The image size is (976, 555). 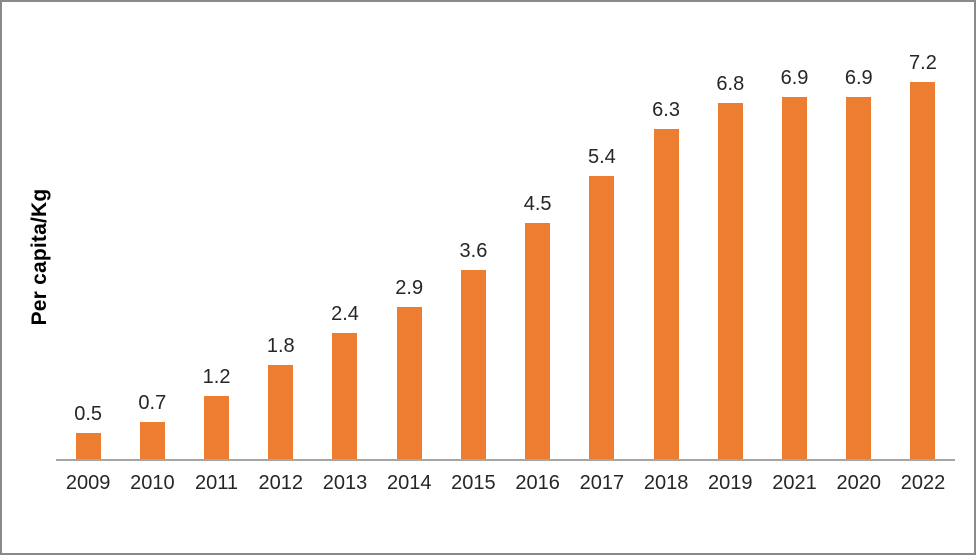 What do you see at coordinates (538, 341) in the screenshot?
I see `bar-2016` at bounding box center [538, 341].